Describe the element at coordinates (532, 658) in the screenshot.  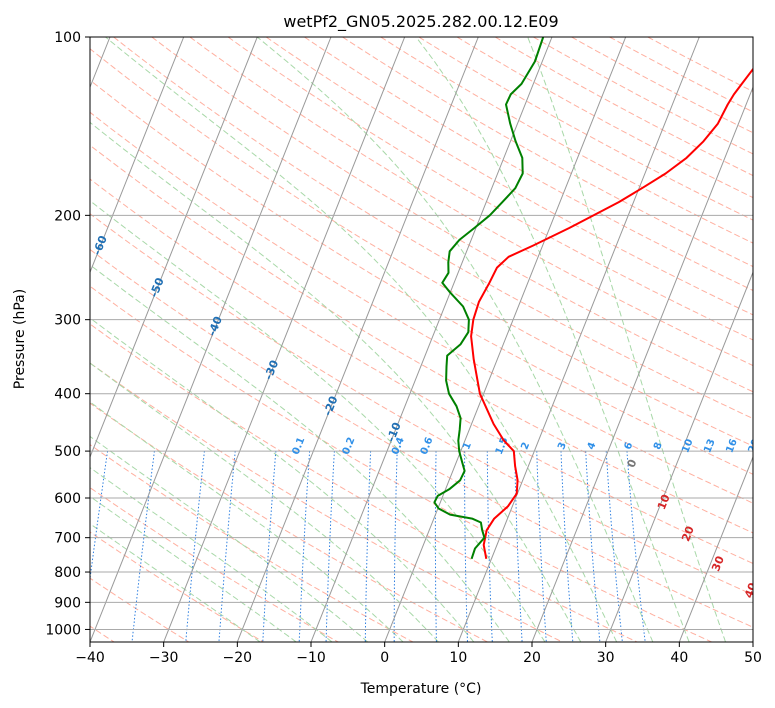
I see `x-tick-label: 20` at that location.